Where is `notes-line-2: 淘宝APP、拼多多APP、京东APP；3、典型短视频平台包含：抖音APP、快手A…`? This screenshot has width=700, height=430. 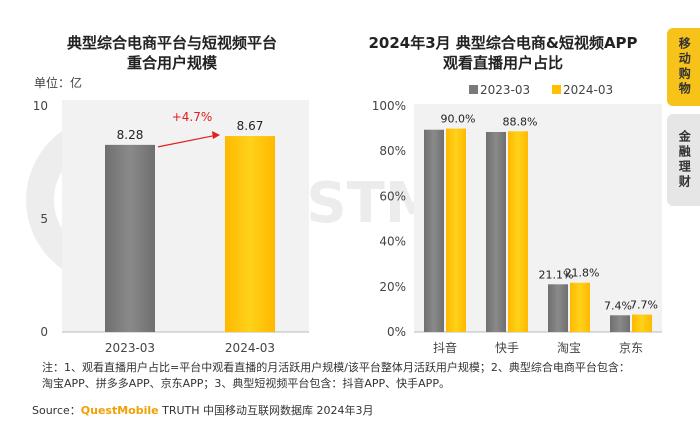 notes-line-2: 淘宝APP、拼多多APP、京东APP；3、典型短视频平台包含：抖音APP、快手A… is located at coordinates (246, 383).